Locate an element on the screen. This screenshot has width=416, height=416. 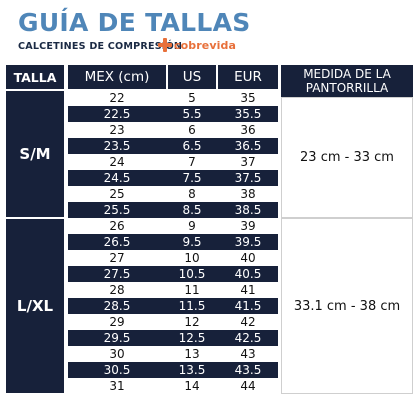
cell-us: 13.5 is located at coordinates (192, 370).